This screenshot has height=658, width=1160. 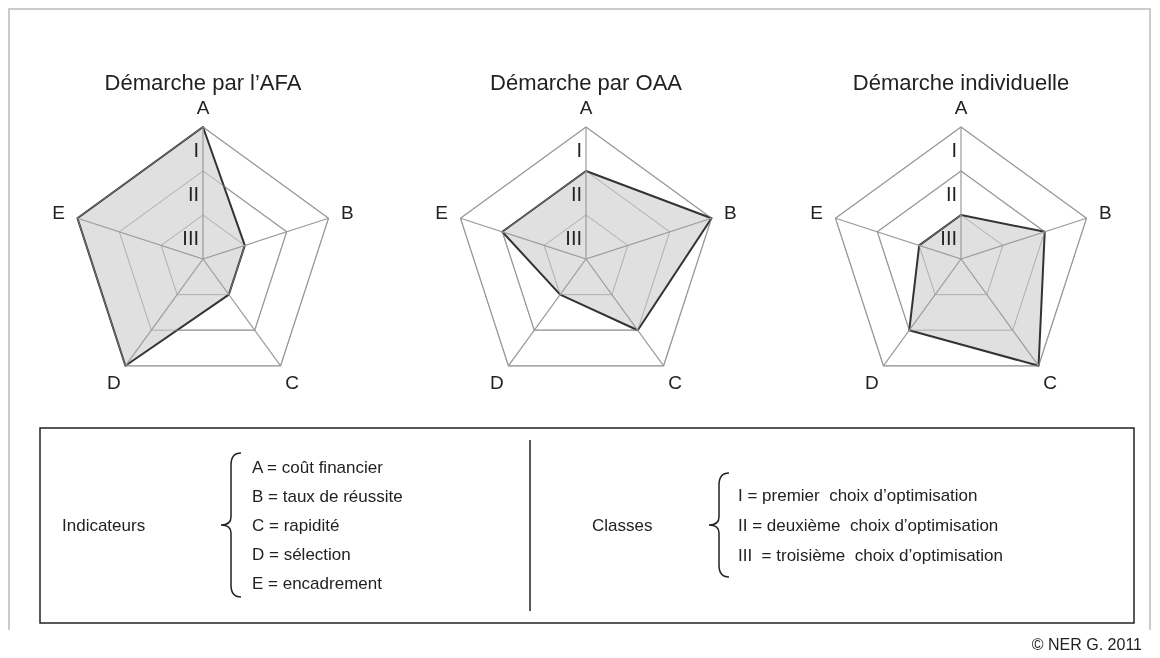 I want to click on chart-title: Démarche individuelle, so click(x=961, y=82).